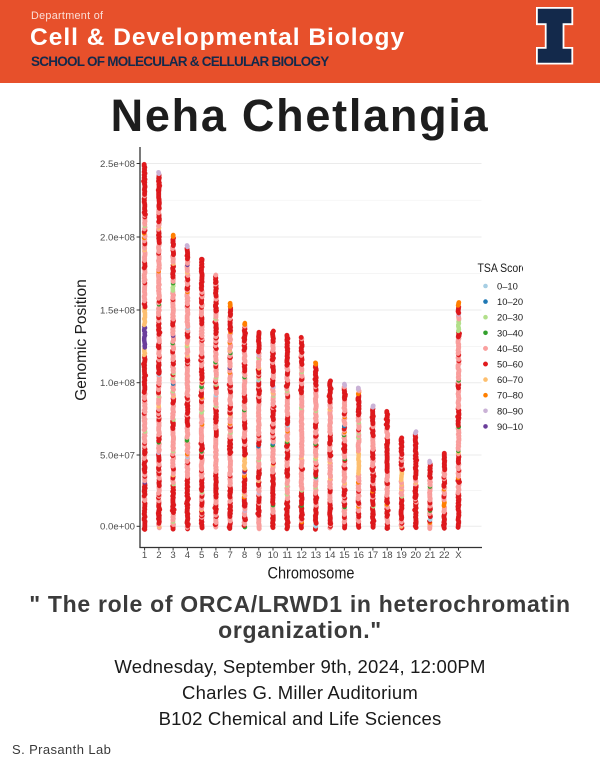 This screenshot has height=777, width=600. Describe the element at coordinates (117, 237) in the screenshot. I see `svg-text: 2.0e+08` at that location.